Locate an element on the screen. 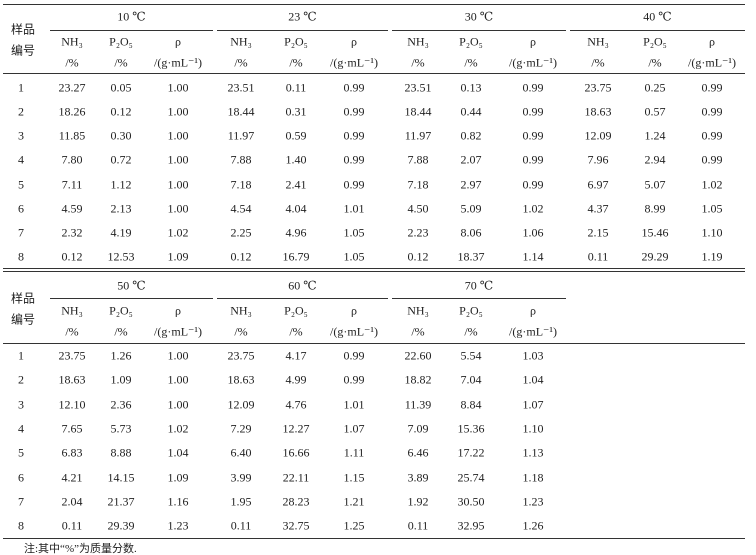  cell: 0.30 is located at coordinates (121, 135).